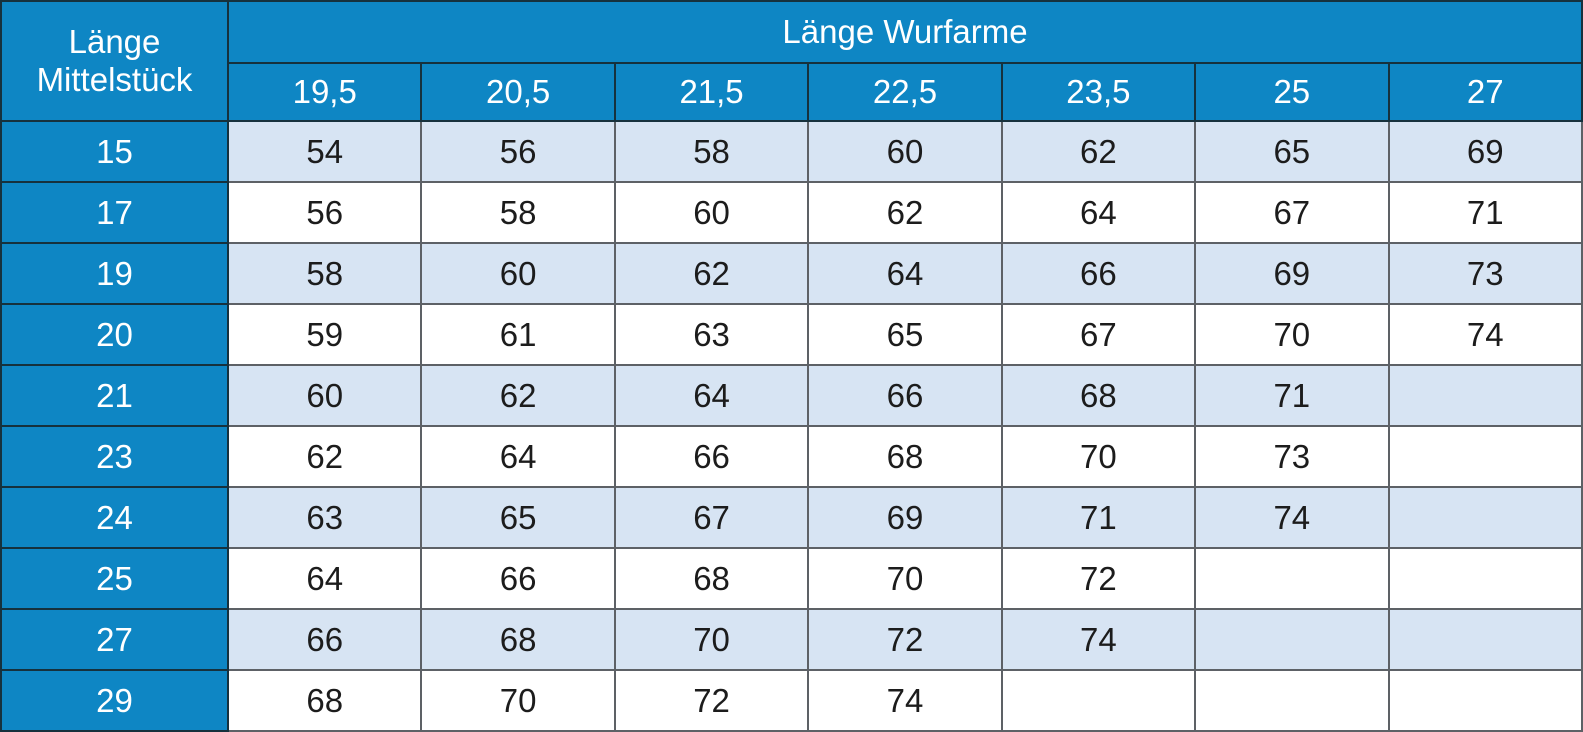 This screenshot has width=1583, height=732. I want to click on table-row: 19 58 60 62 64 66 69 73, so click(791, 273).